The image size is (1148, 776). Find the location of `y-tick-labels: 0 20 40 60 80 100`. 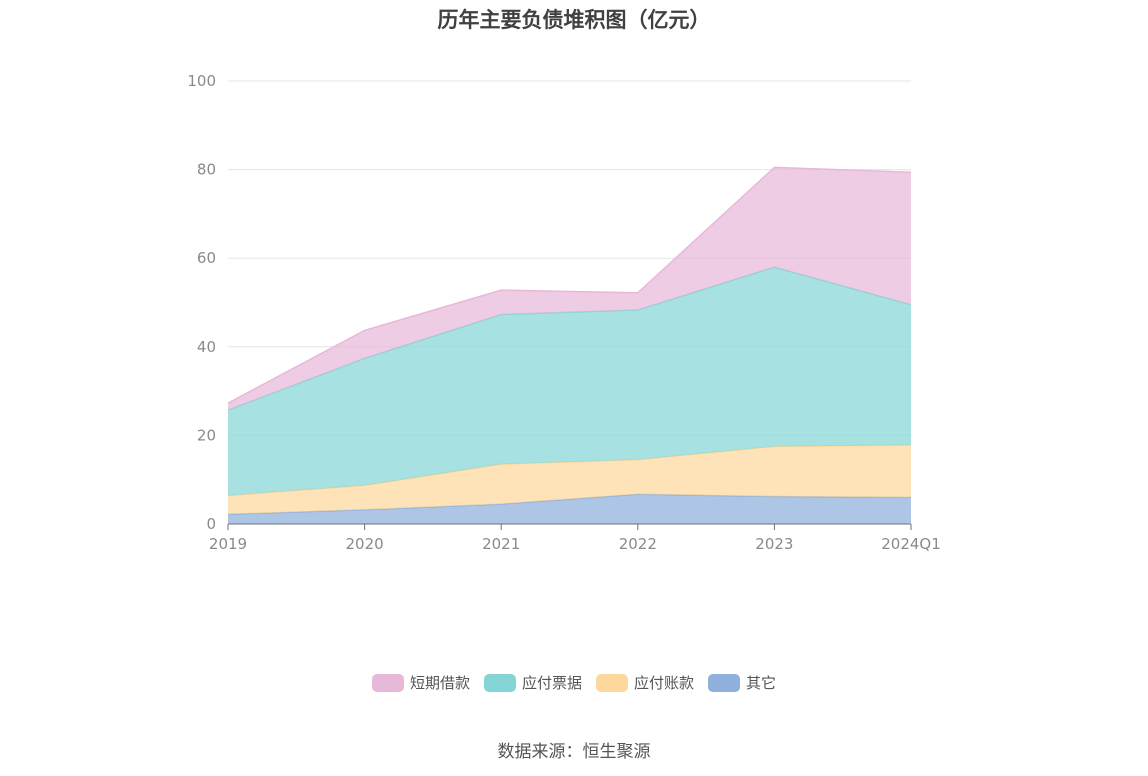

y-tick-labels: 0 20 40 60 80 100 is located at coordinates (201, 302).